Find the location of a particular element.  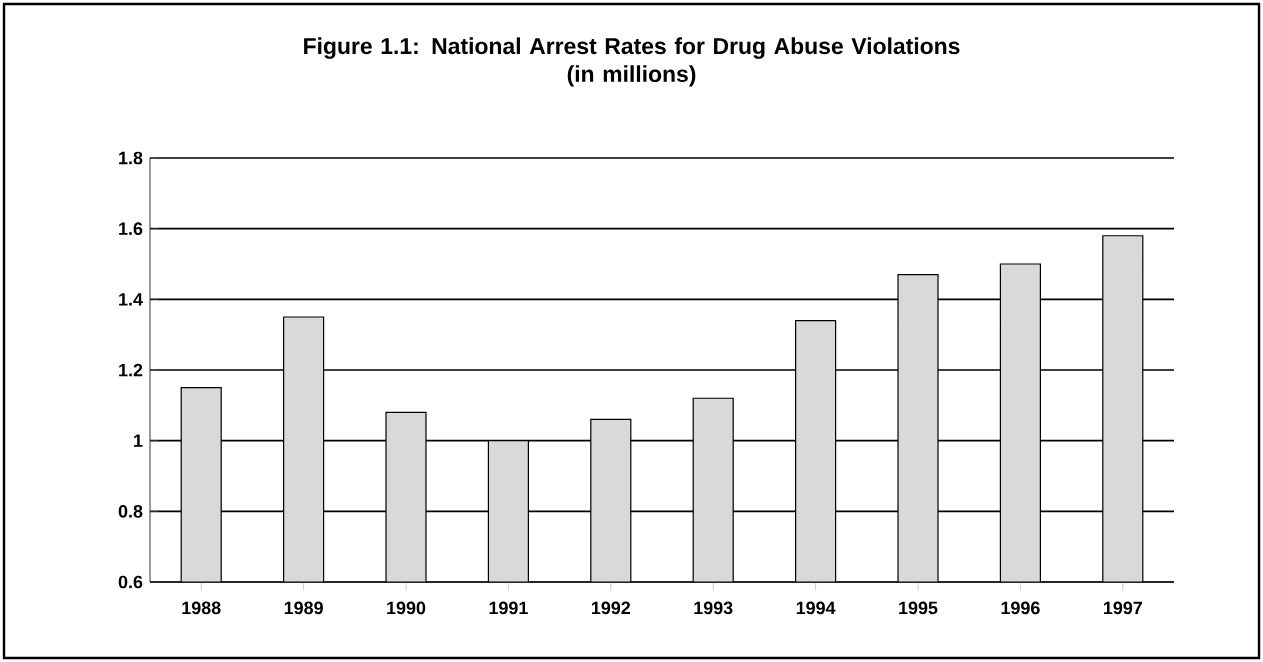

y-tick-label: 0.8 is located at coordinates (130, 511).